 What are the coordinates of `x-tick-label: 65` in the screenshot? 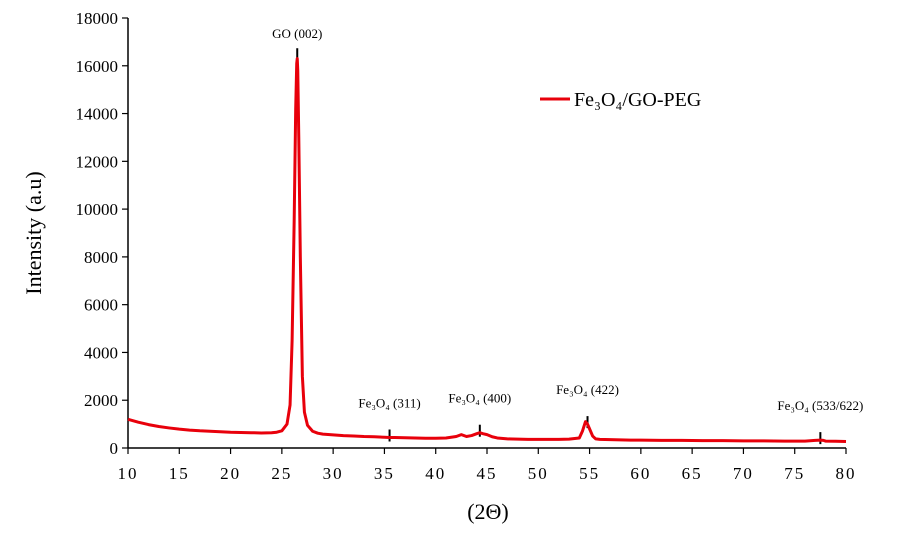 It's located at (692, 473).